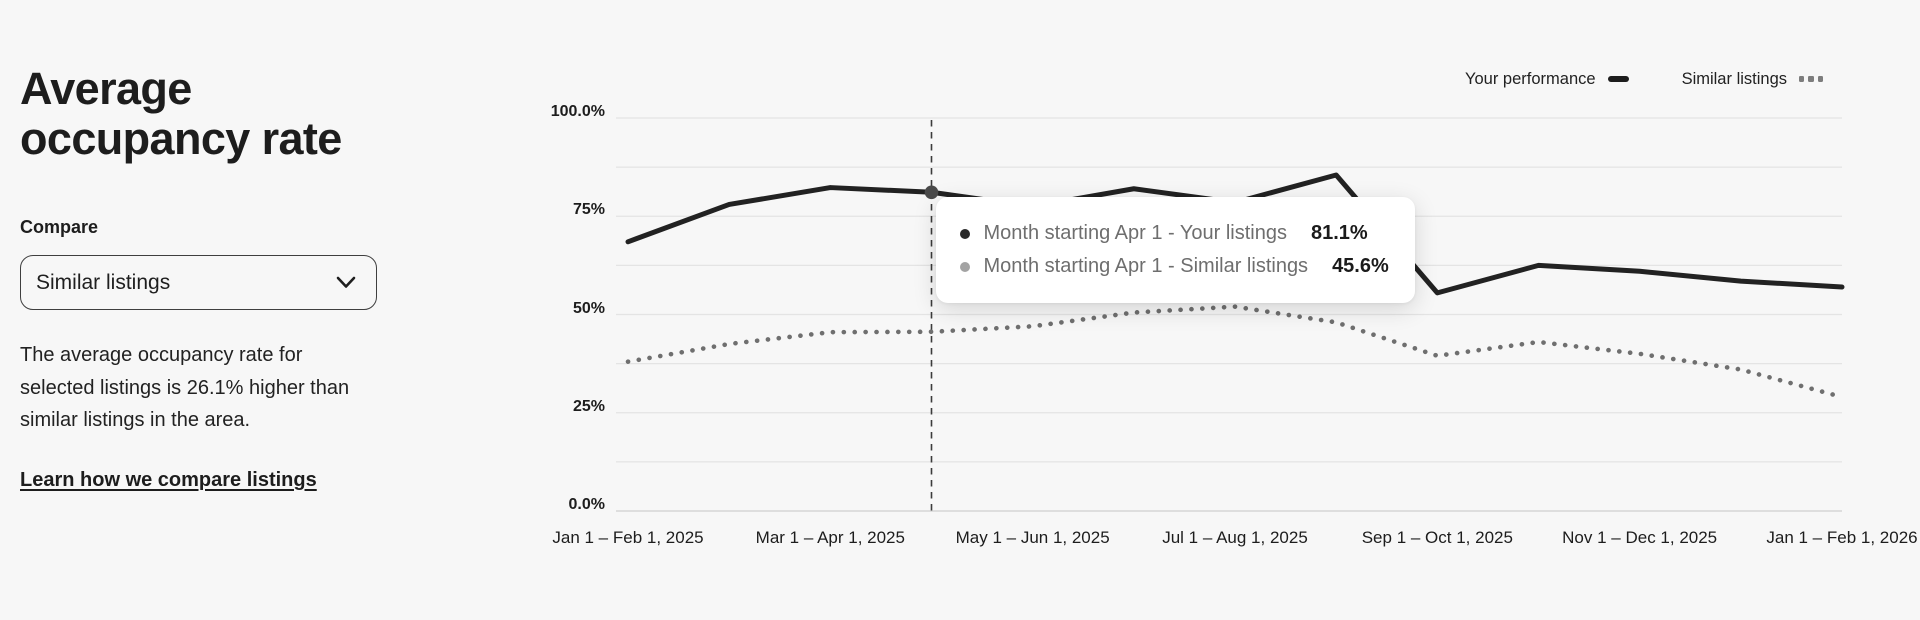 This screenshot has height=620, width=1920. Describe the element at coordinates (103, 282) in the screenshot. I see `compare-select-value: Similar listings` at that location.